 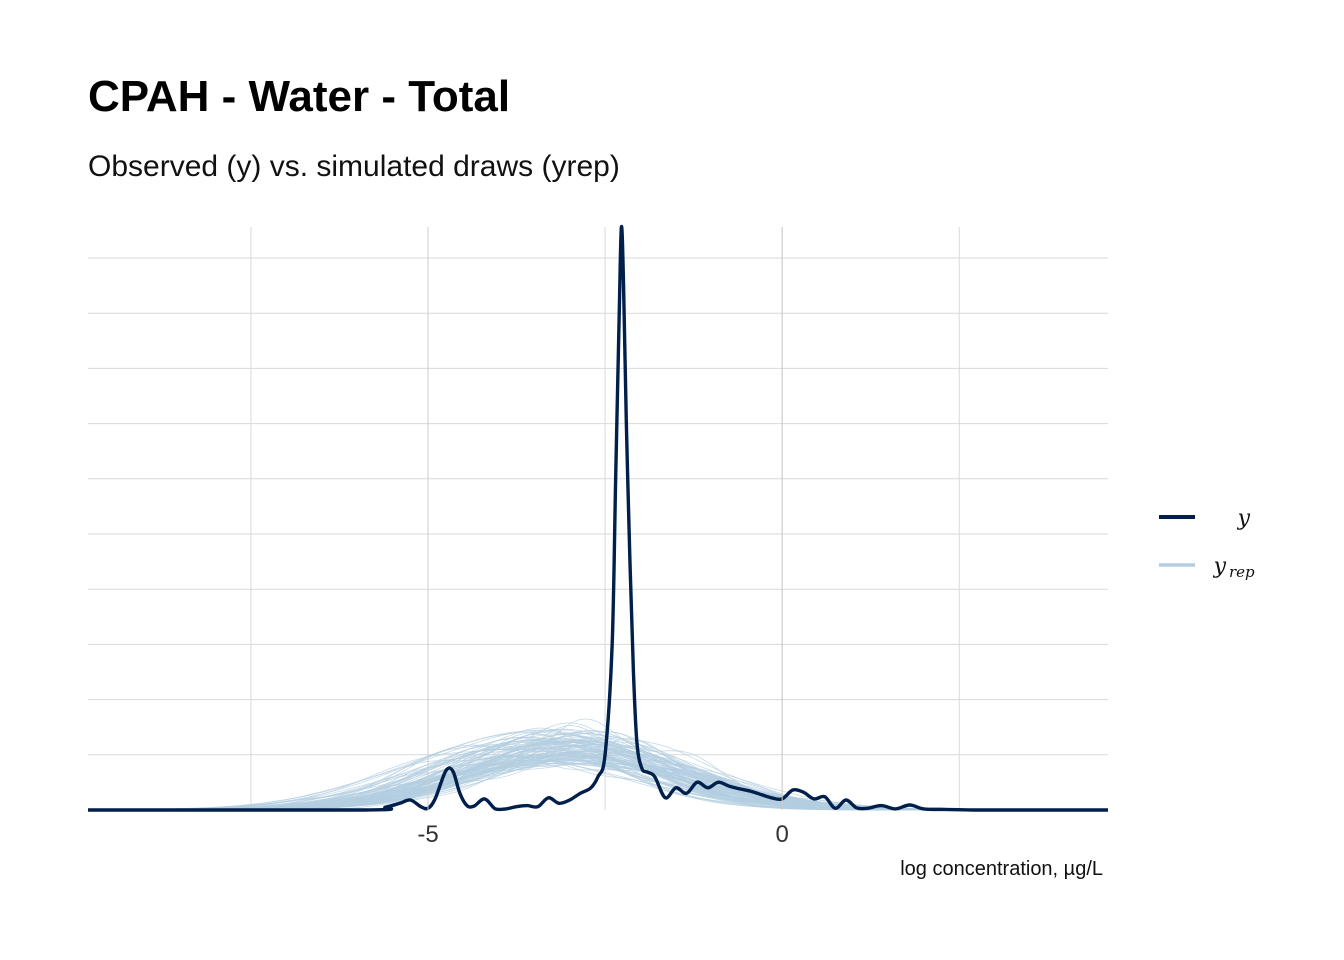 I want to click on x-tick-label: 0, so click(x=781, y=834).